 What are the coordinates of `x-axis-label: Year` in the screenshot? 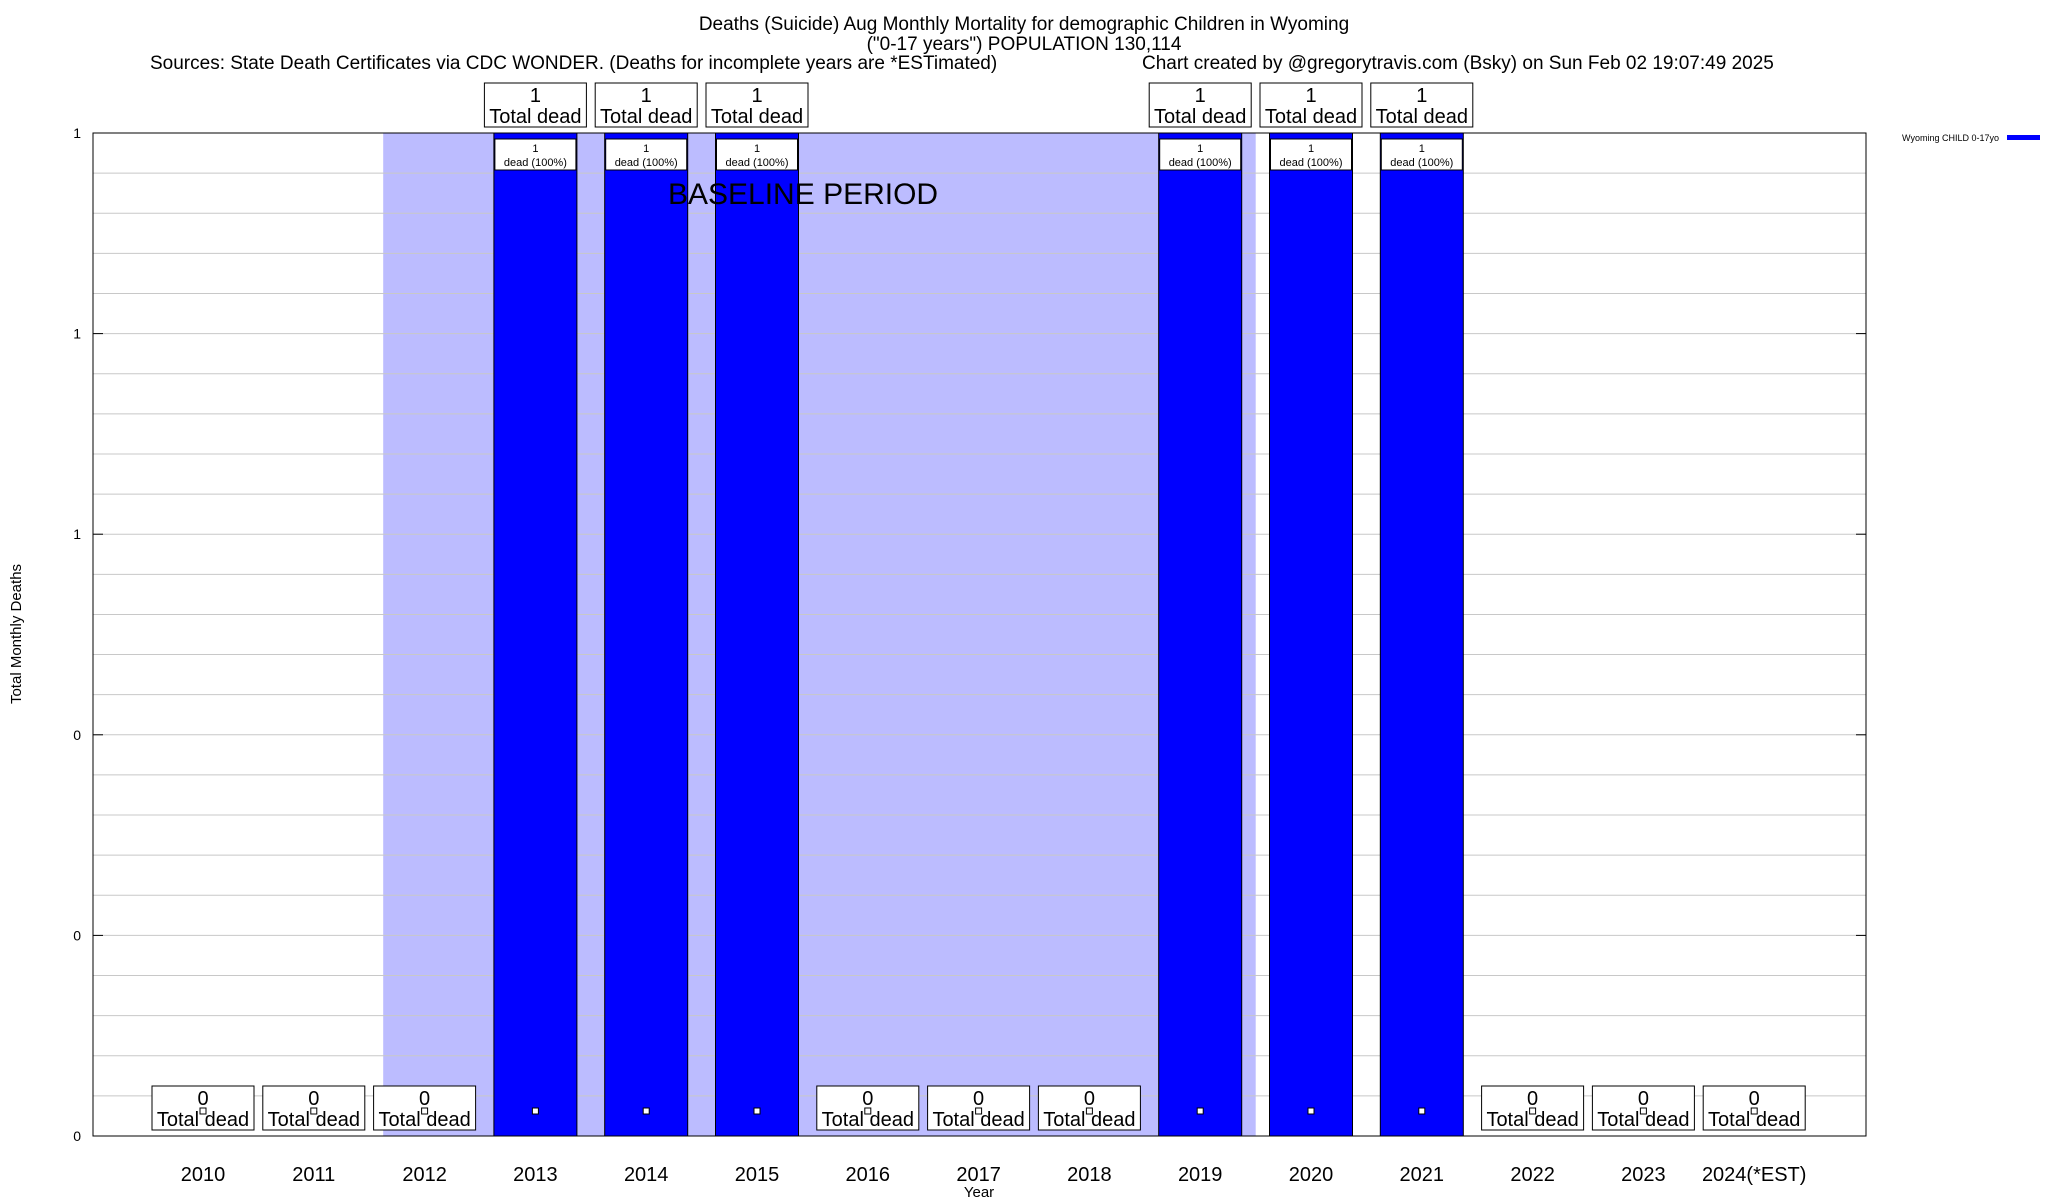 It's located at (979, 1192).